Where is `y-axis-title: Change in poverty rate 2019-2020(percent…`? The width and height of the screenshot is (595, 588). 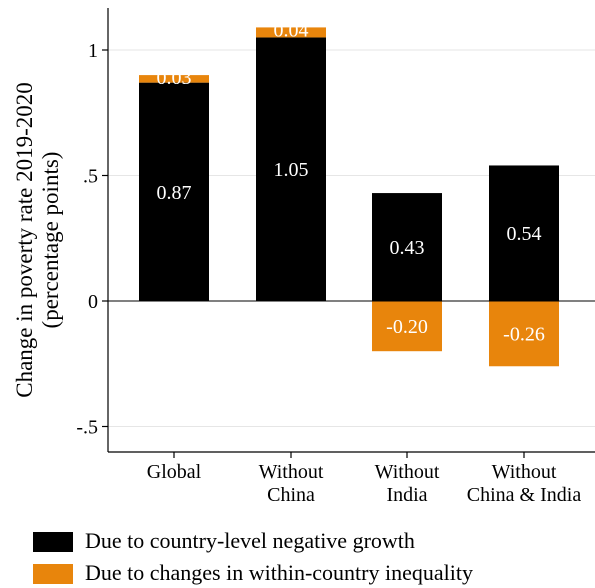 y-axis-title: Change in poverty rate 2019-2020(percent… is located at coordinates (37, 240).